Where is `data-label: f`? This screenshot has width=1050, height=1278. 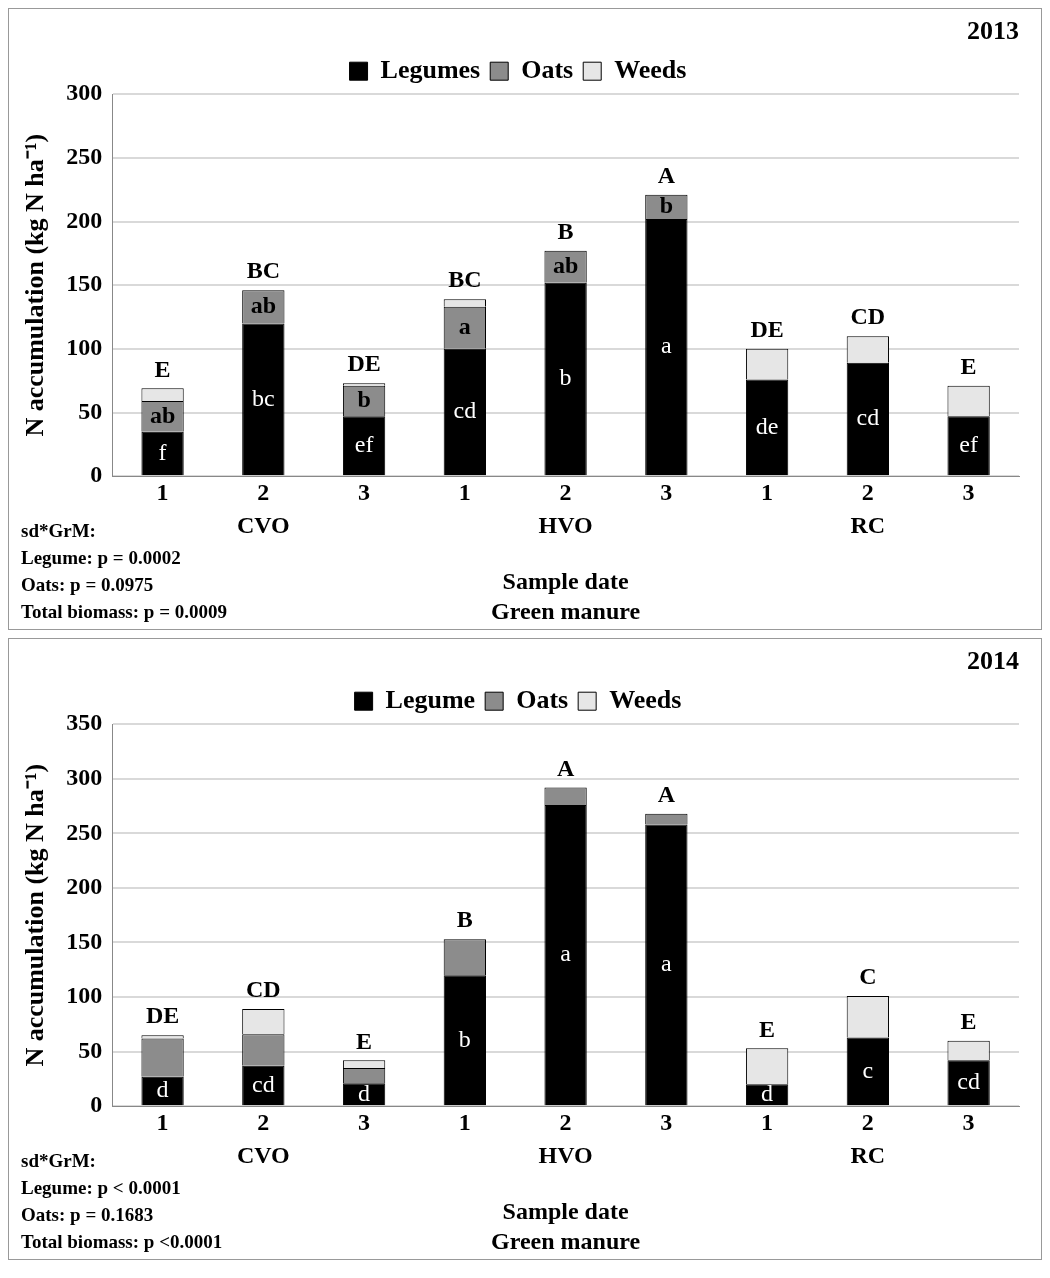 data-label: f is located at coordinates (162, 451).